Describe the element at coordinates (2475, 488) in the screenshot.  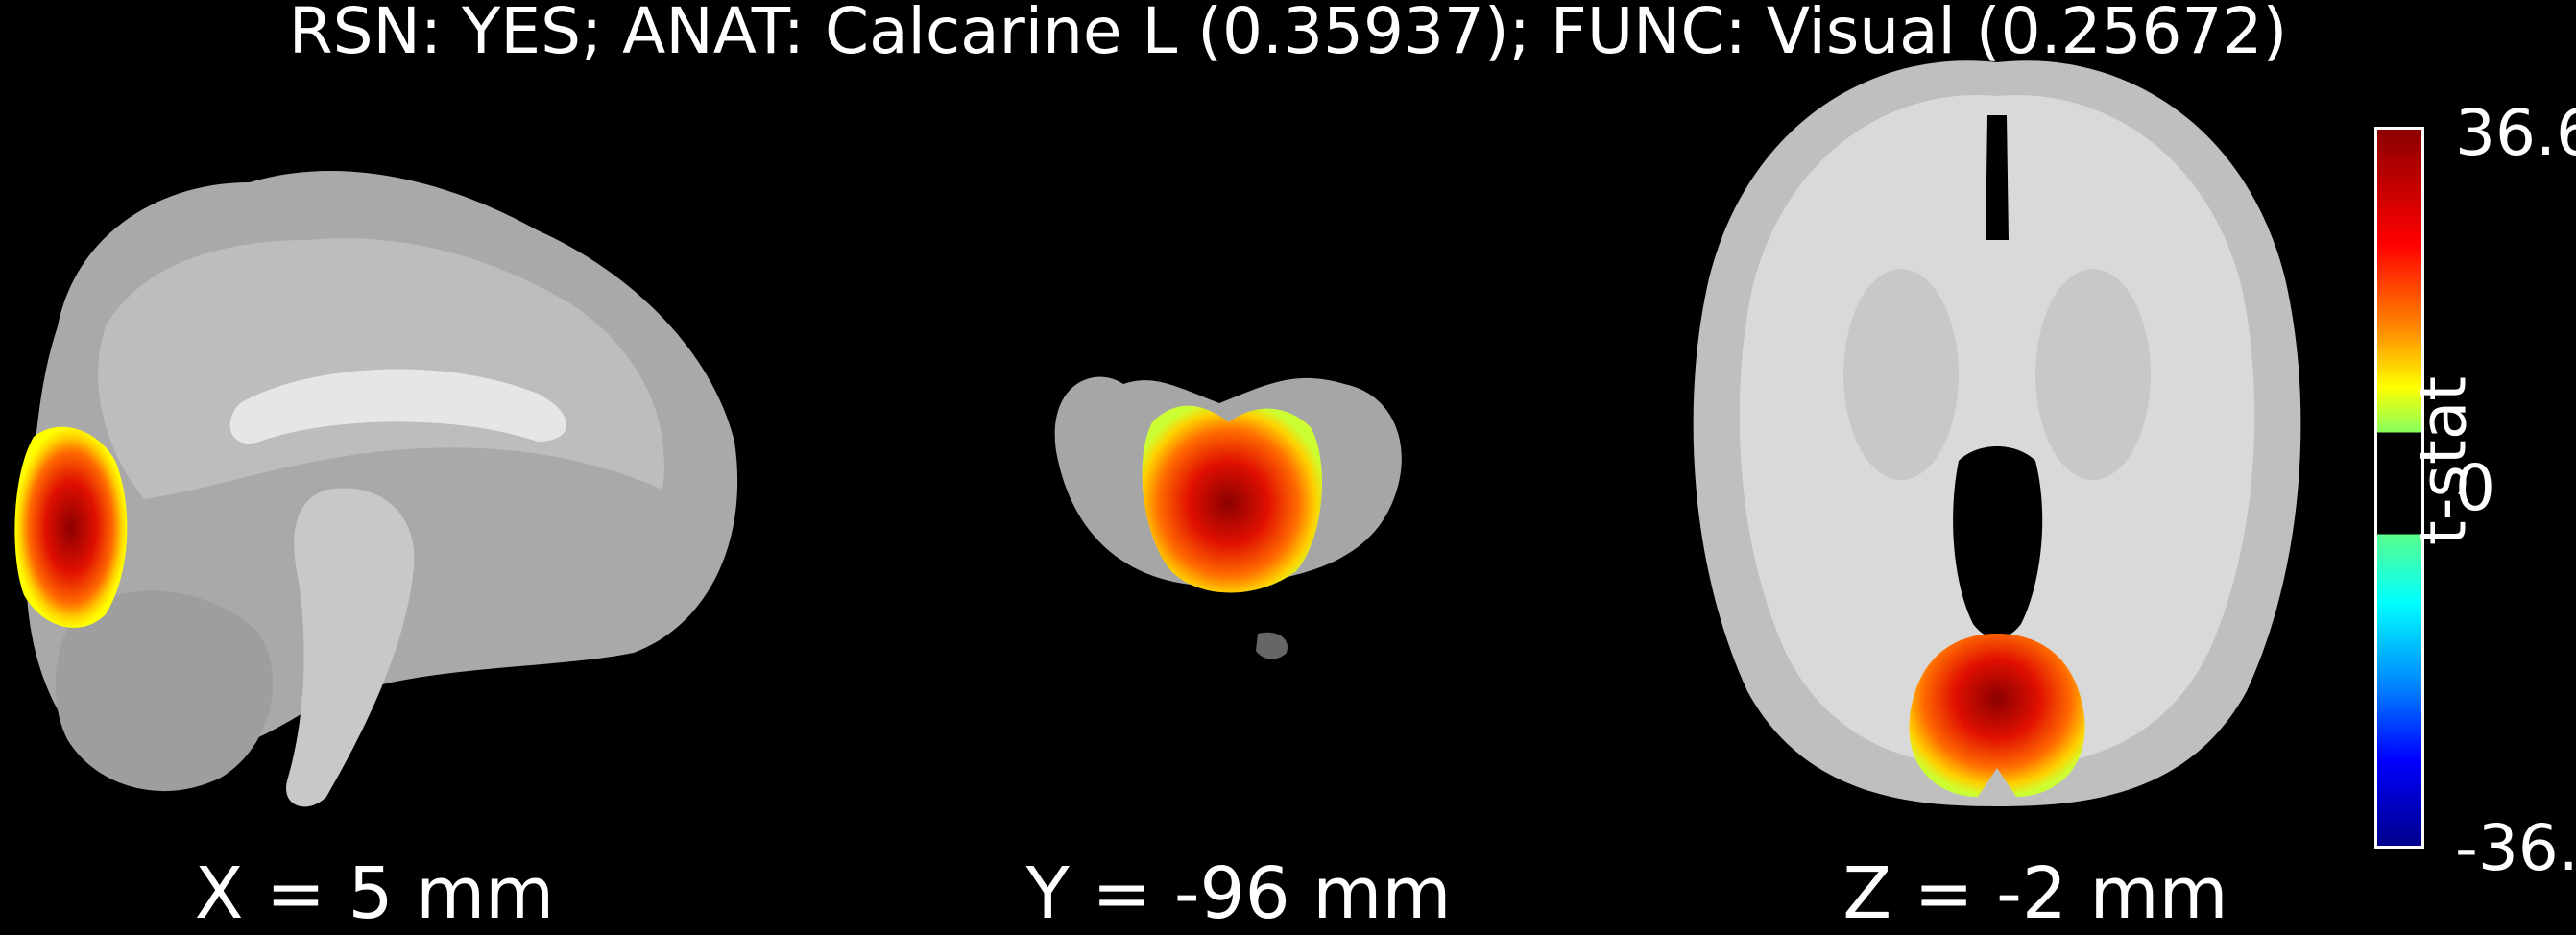
I see `colorbar-zero-label: 0` at that location.